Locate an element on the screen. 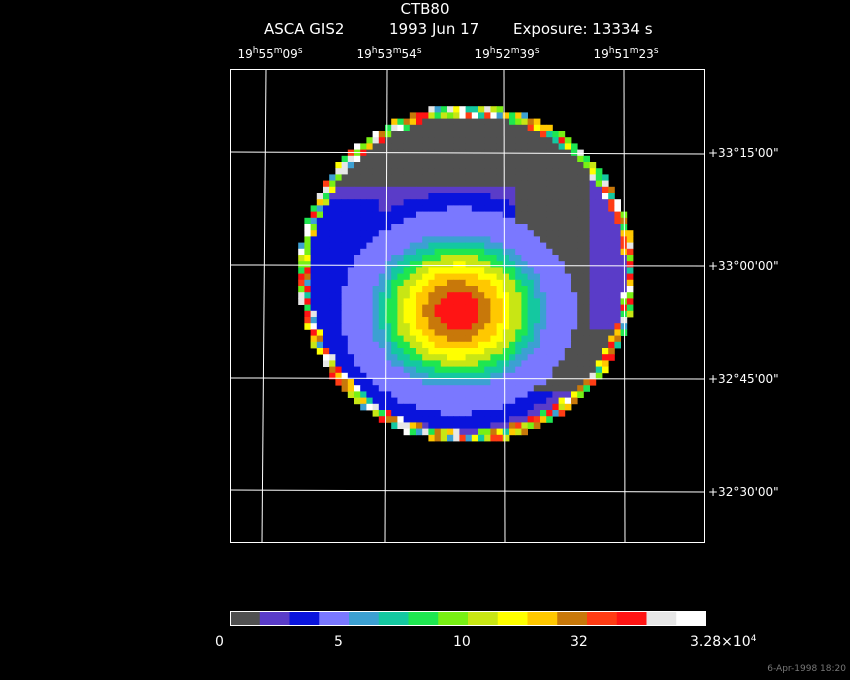 Image resolution: width=850 pixels, height=680 pixels. image-title: CTB80 is located at coordinates (425, 9).